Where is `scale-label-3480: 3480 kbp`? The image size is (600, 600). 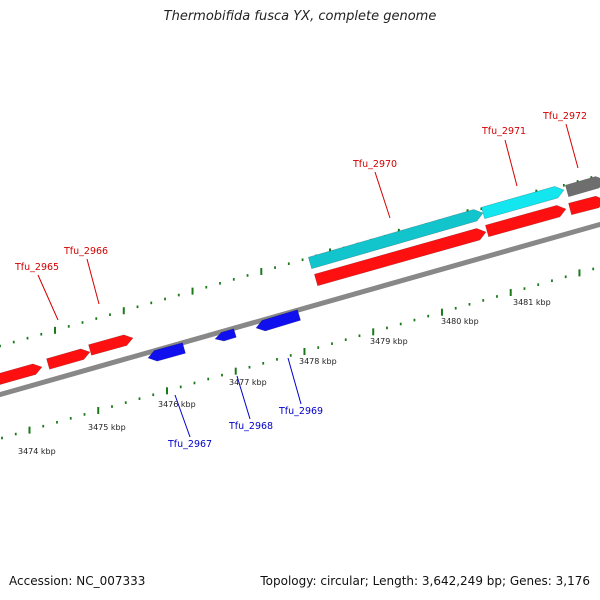 scale-label-3480: 3480 kbp is located at coordinates (460, 321).